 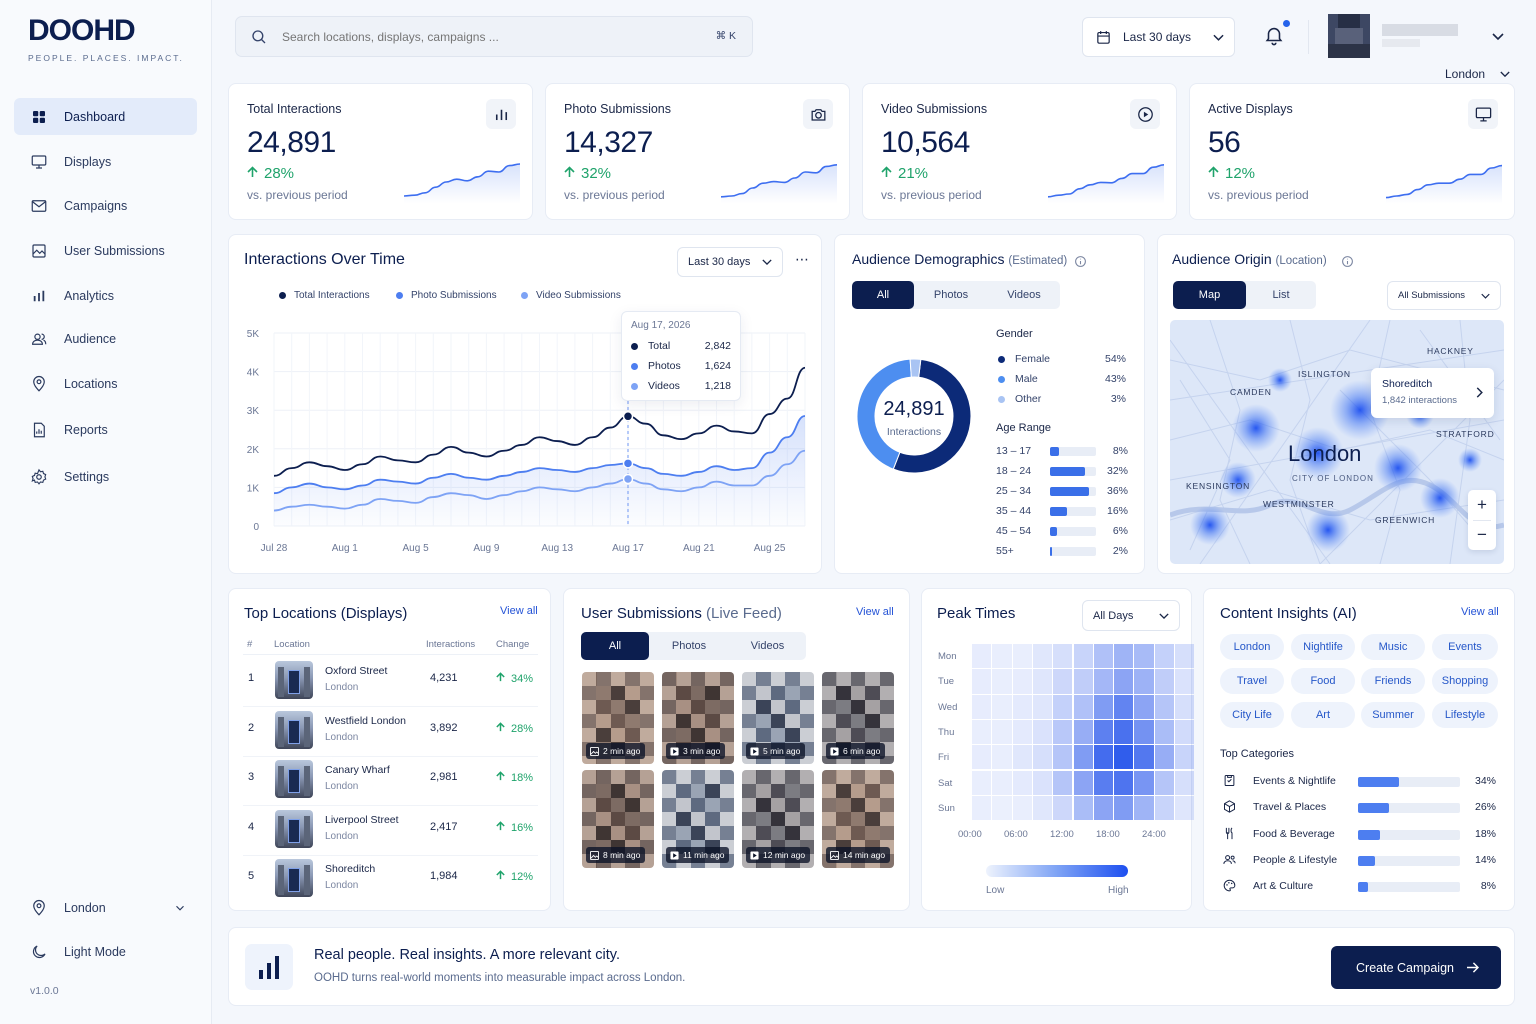 I want to click on table-row: 3 Canary Wharf London 2,981 18%, so click(x=390, y=782).